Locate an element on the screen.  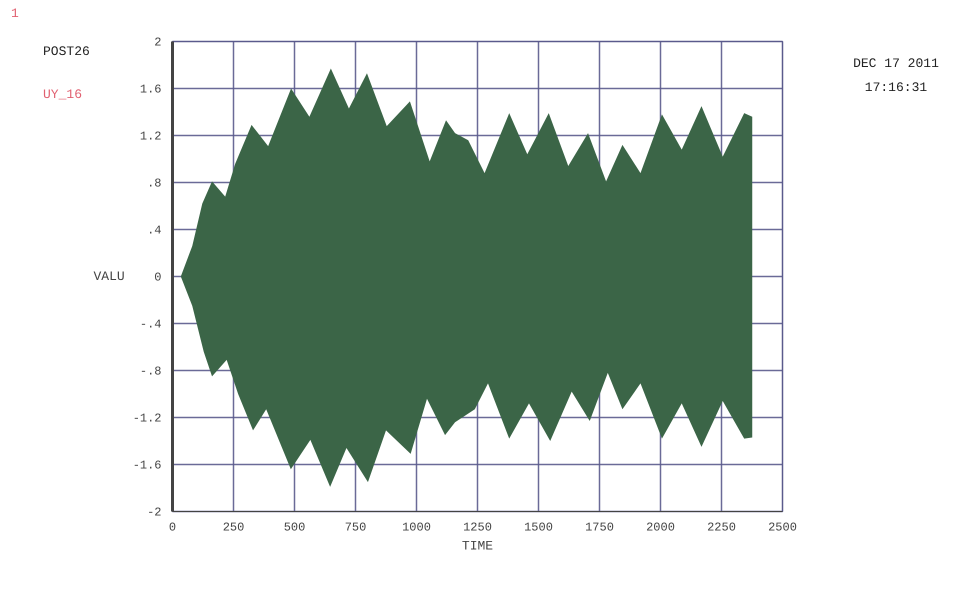
x-tick-label: 0 is located at coordinates (172, 527).